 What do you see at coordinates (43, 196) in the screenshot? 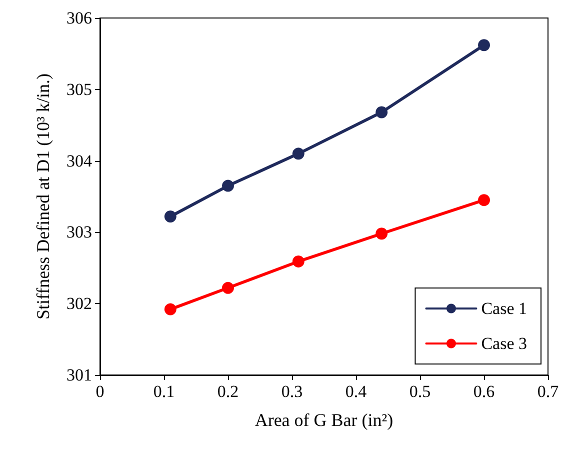
I see `y-axis-title: Stiffness Defined at D1 (10³ k/in.)` at bounding box center [43, 196].